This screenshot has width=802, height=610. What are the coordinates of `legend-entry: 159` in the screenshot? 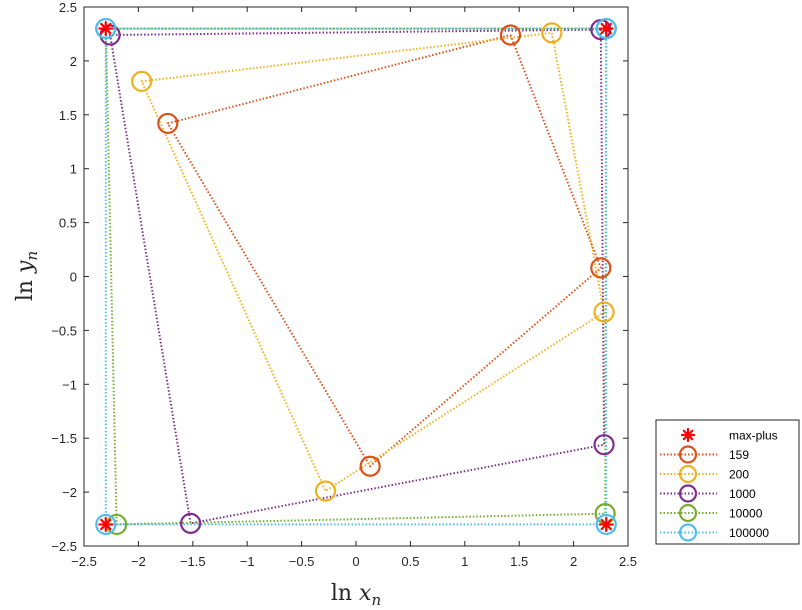 It's located at (704, 454).